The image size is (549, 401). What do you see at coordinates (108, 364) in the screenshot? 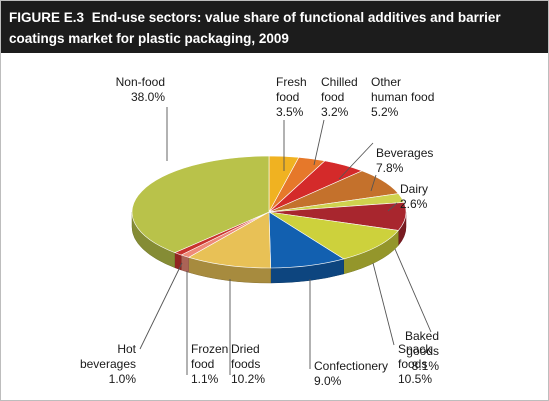
I see `slice-label-hot-beverages: Hot beverages 1.0%` at bounding box center [108, 364].